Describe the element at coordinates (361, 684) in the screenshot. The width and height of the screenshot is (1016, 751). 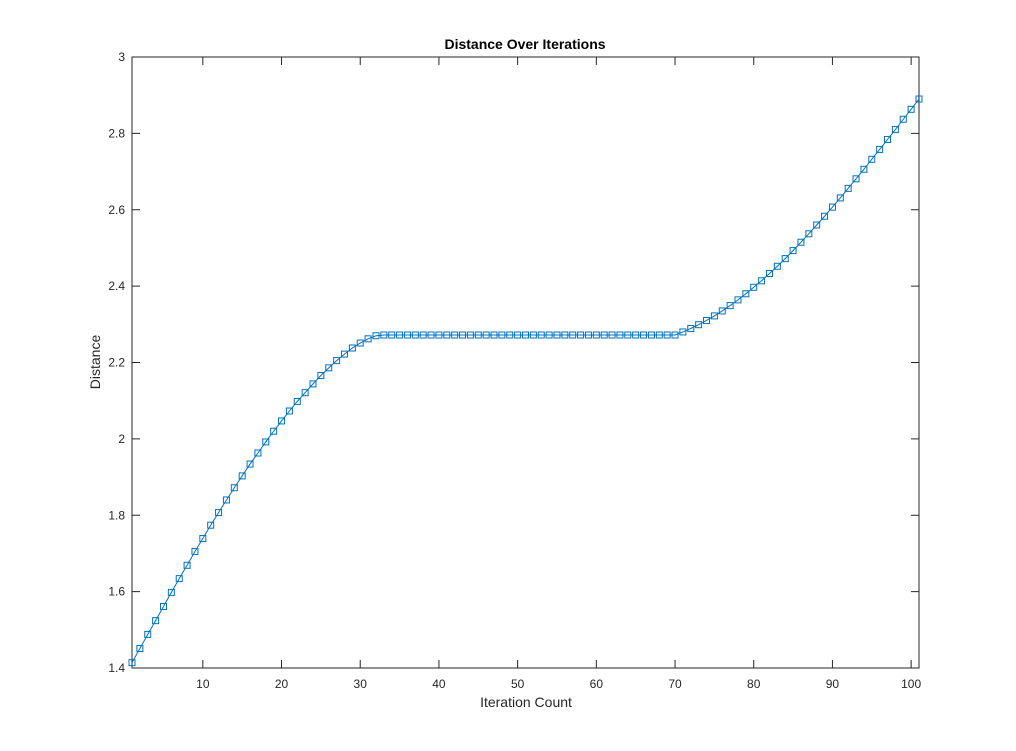
I see `x-tick-label: 30` at that location.